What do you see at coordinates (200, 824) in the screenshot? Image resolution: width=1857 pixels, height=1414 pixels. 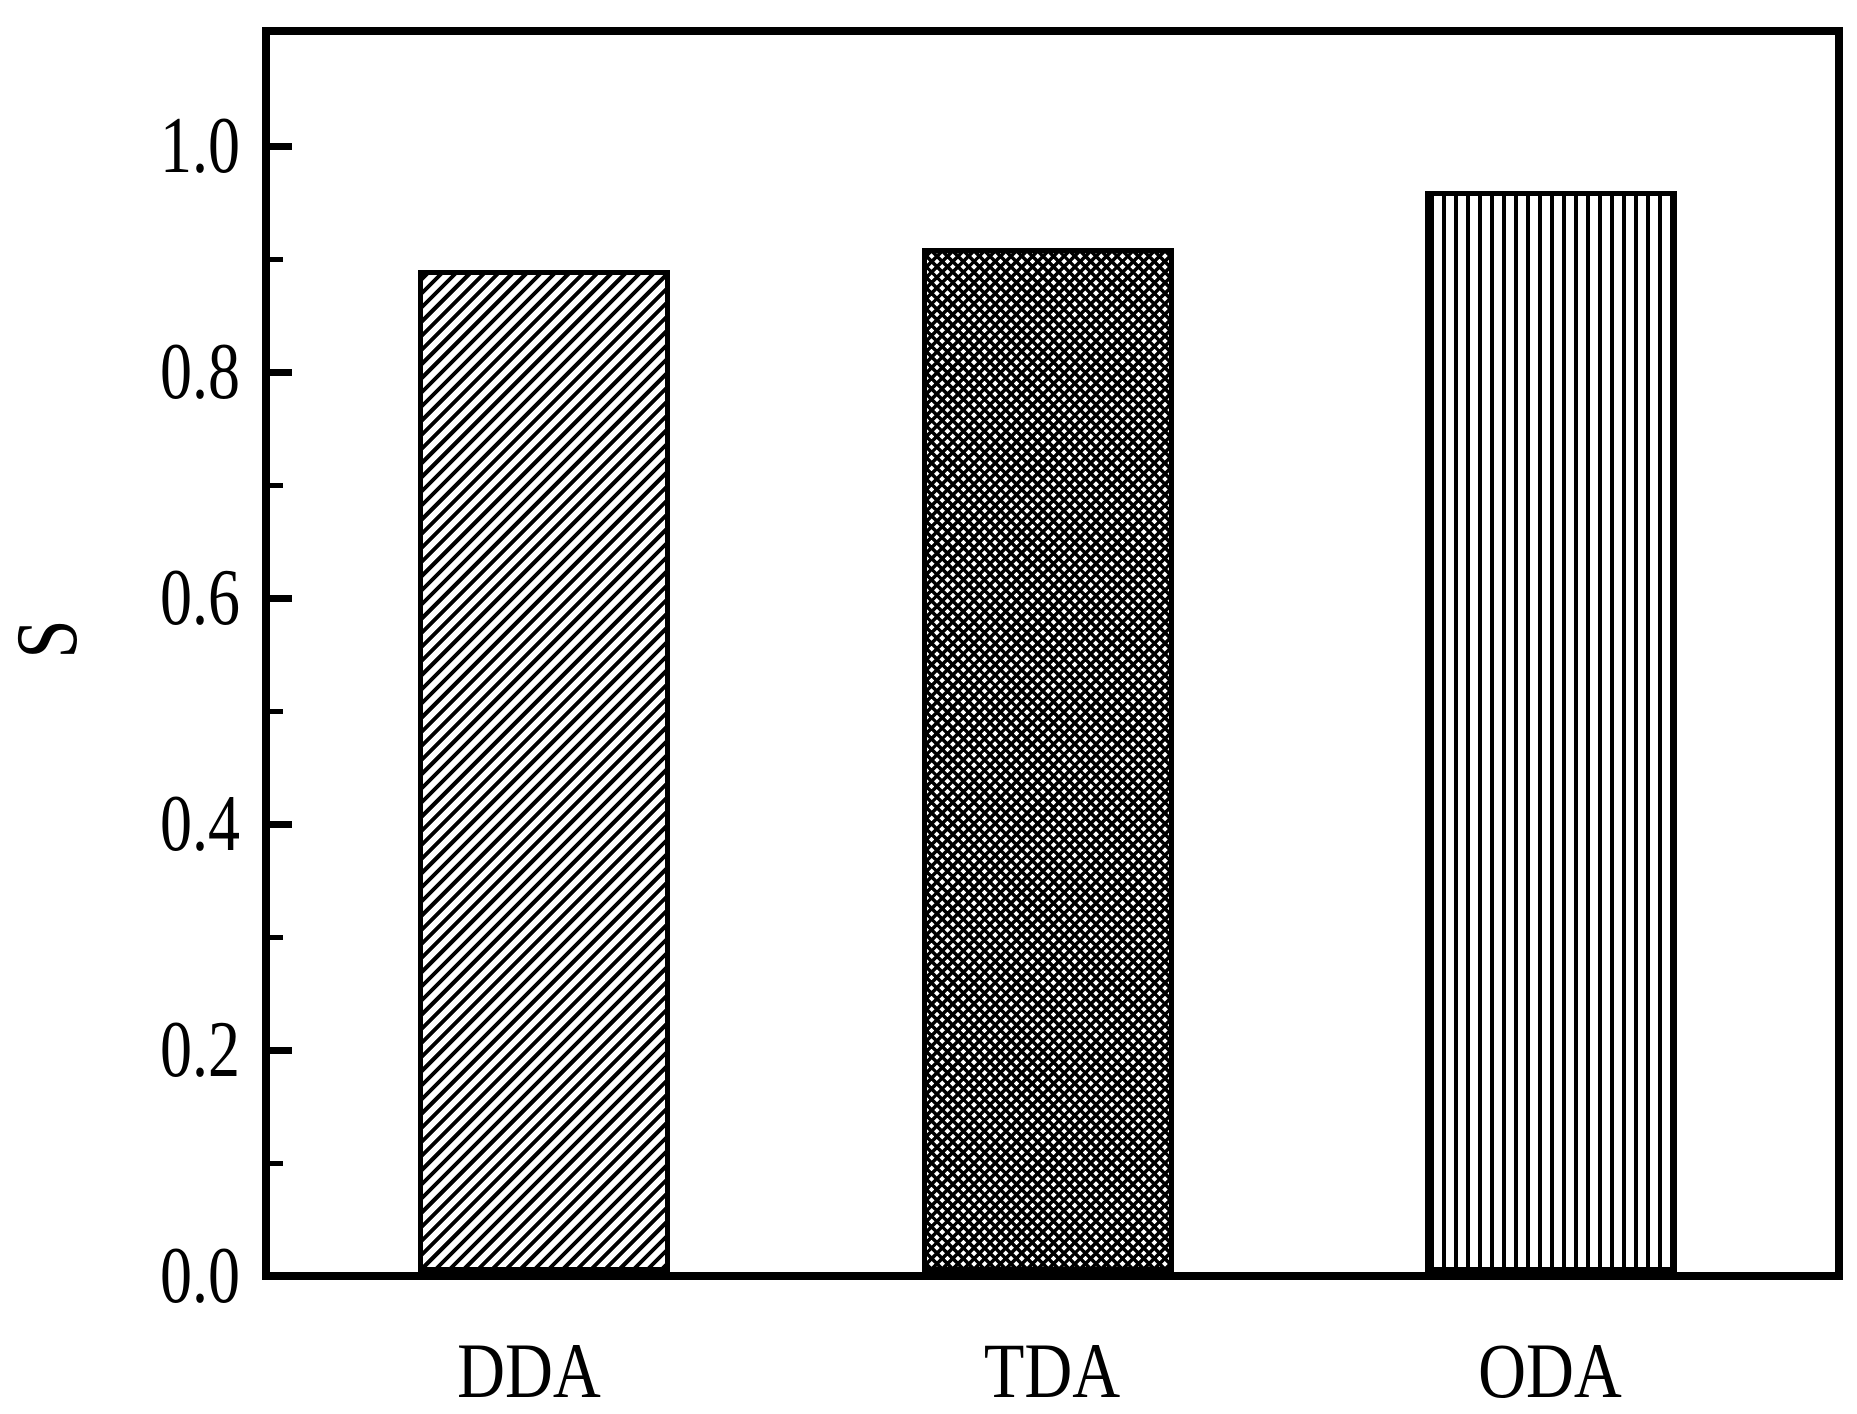 I see `y-tick-label: 0.4` at bounding box center [200, 824].